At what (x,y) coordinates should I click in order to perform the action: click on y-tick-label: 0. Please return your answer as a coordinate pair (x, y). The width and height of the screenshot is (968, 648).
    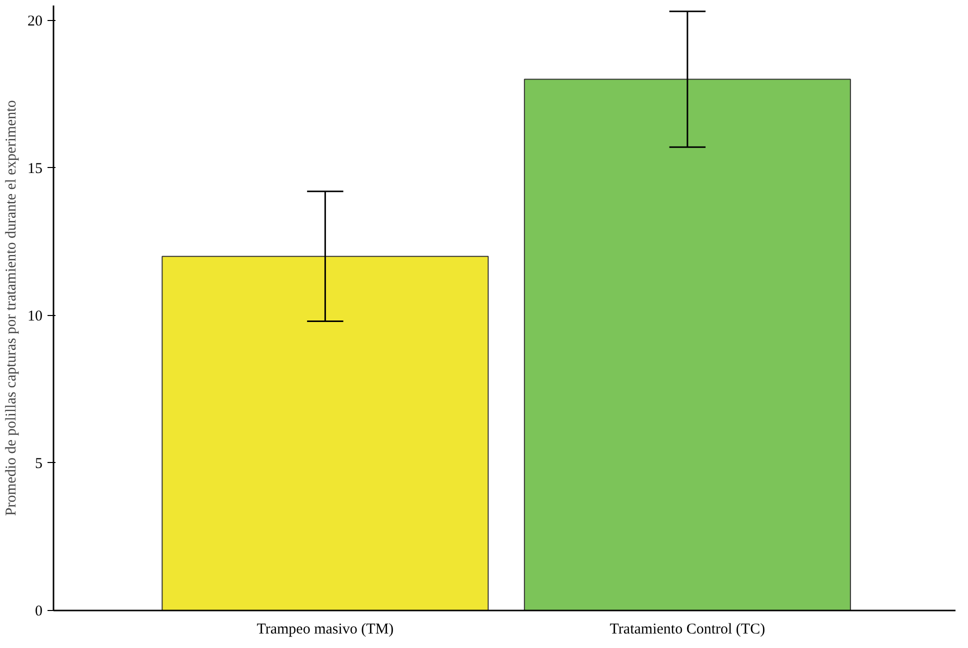
    Looking at the image, I should click on (38, 612).